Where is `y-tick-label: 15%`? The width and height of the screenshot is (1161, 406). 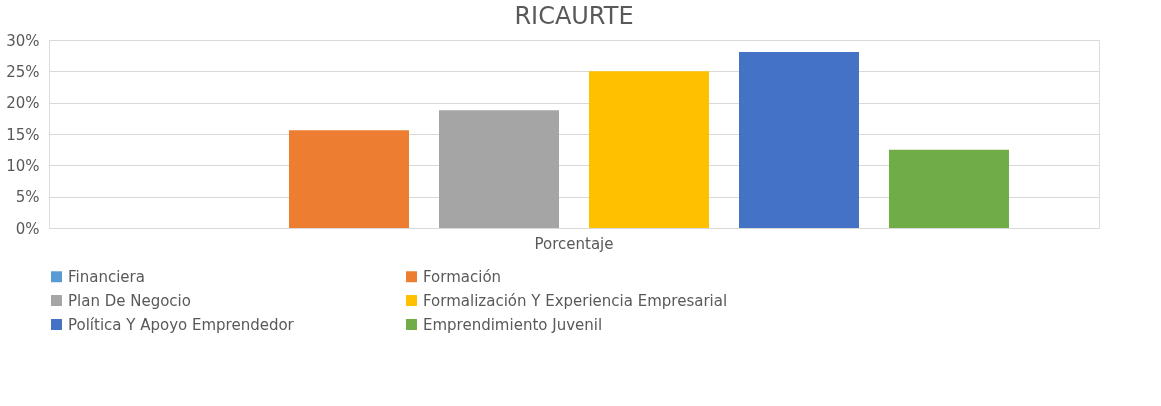
y-tick-label: 15% is located at coordinates (23, 134).